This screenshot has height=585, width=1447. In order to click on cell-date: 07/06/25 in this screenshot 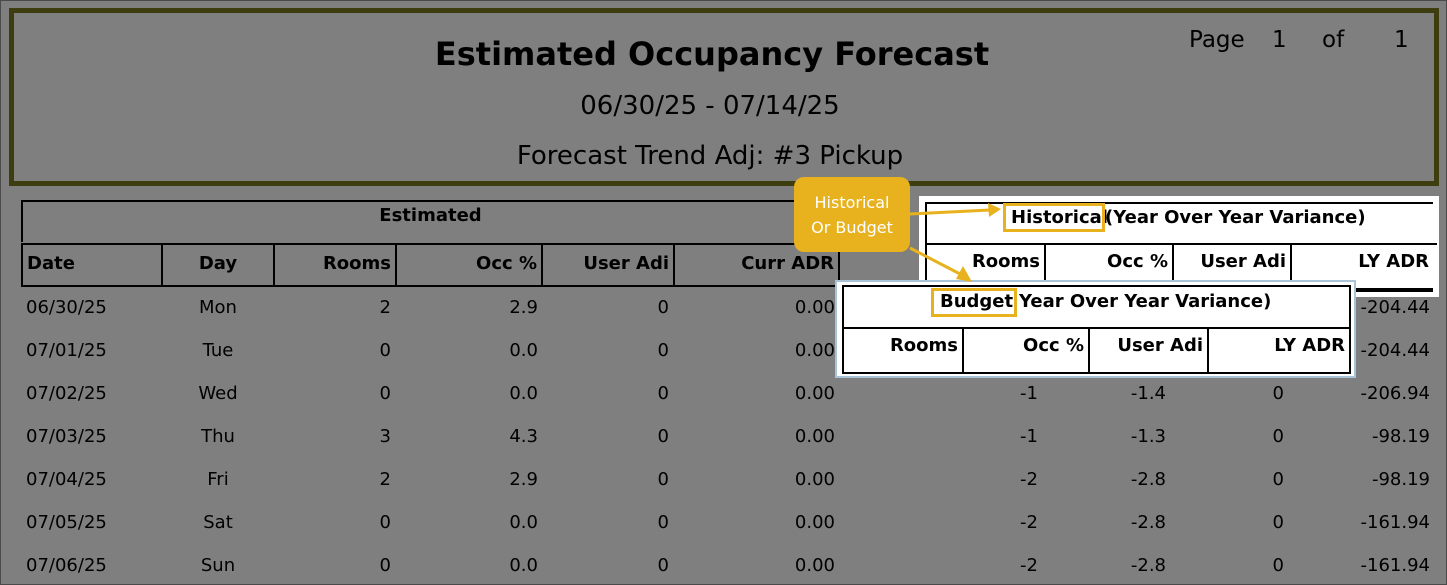, I will do `click(66, 565)`.